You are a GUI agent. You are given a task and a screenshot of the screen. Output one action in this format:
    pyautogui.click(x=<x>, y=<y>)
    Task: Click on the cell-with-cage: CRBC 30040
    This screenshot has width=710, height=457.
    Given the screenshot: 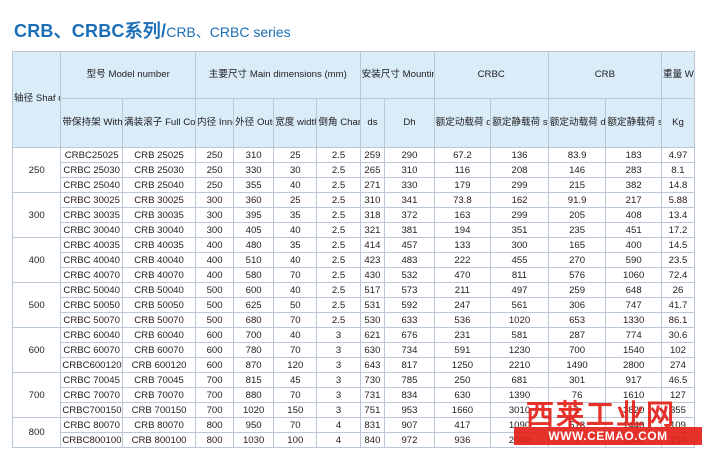 What is the action you would take?
    pyautogui.click(x=92, y=230)
    